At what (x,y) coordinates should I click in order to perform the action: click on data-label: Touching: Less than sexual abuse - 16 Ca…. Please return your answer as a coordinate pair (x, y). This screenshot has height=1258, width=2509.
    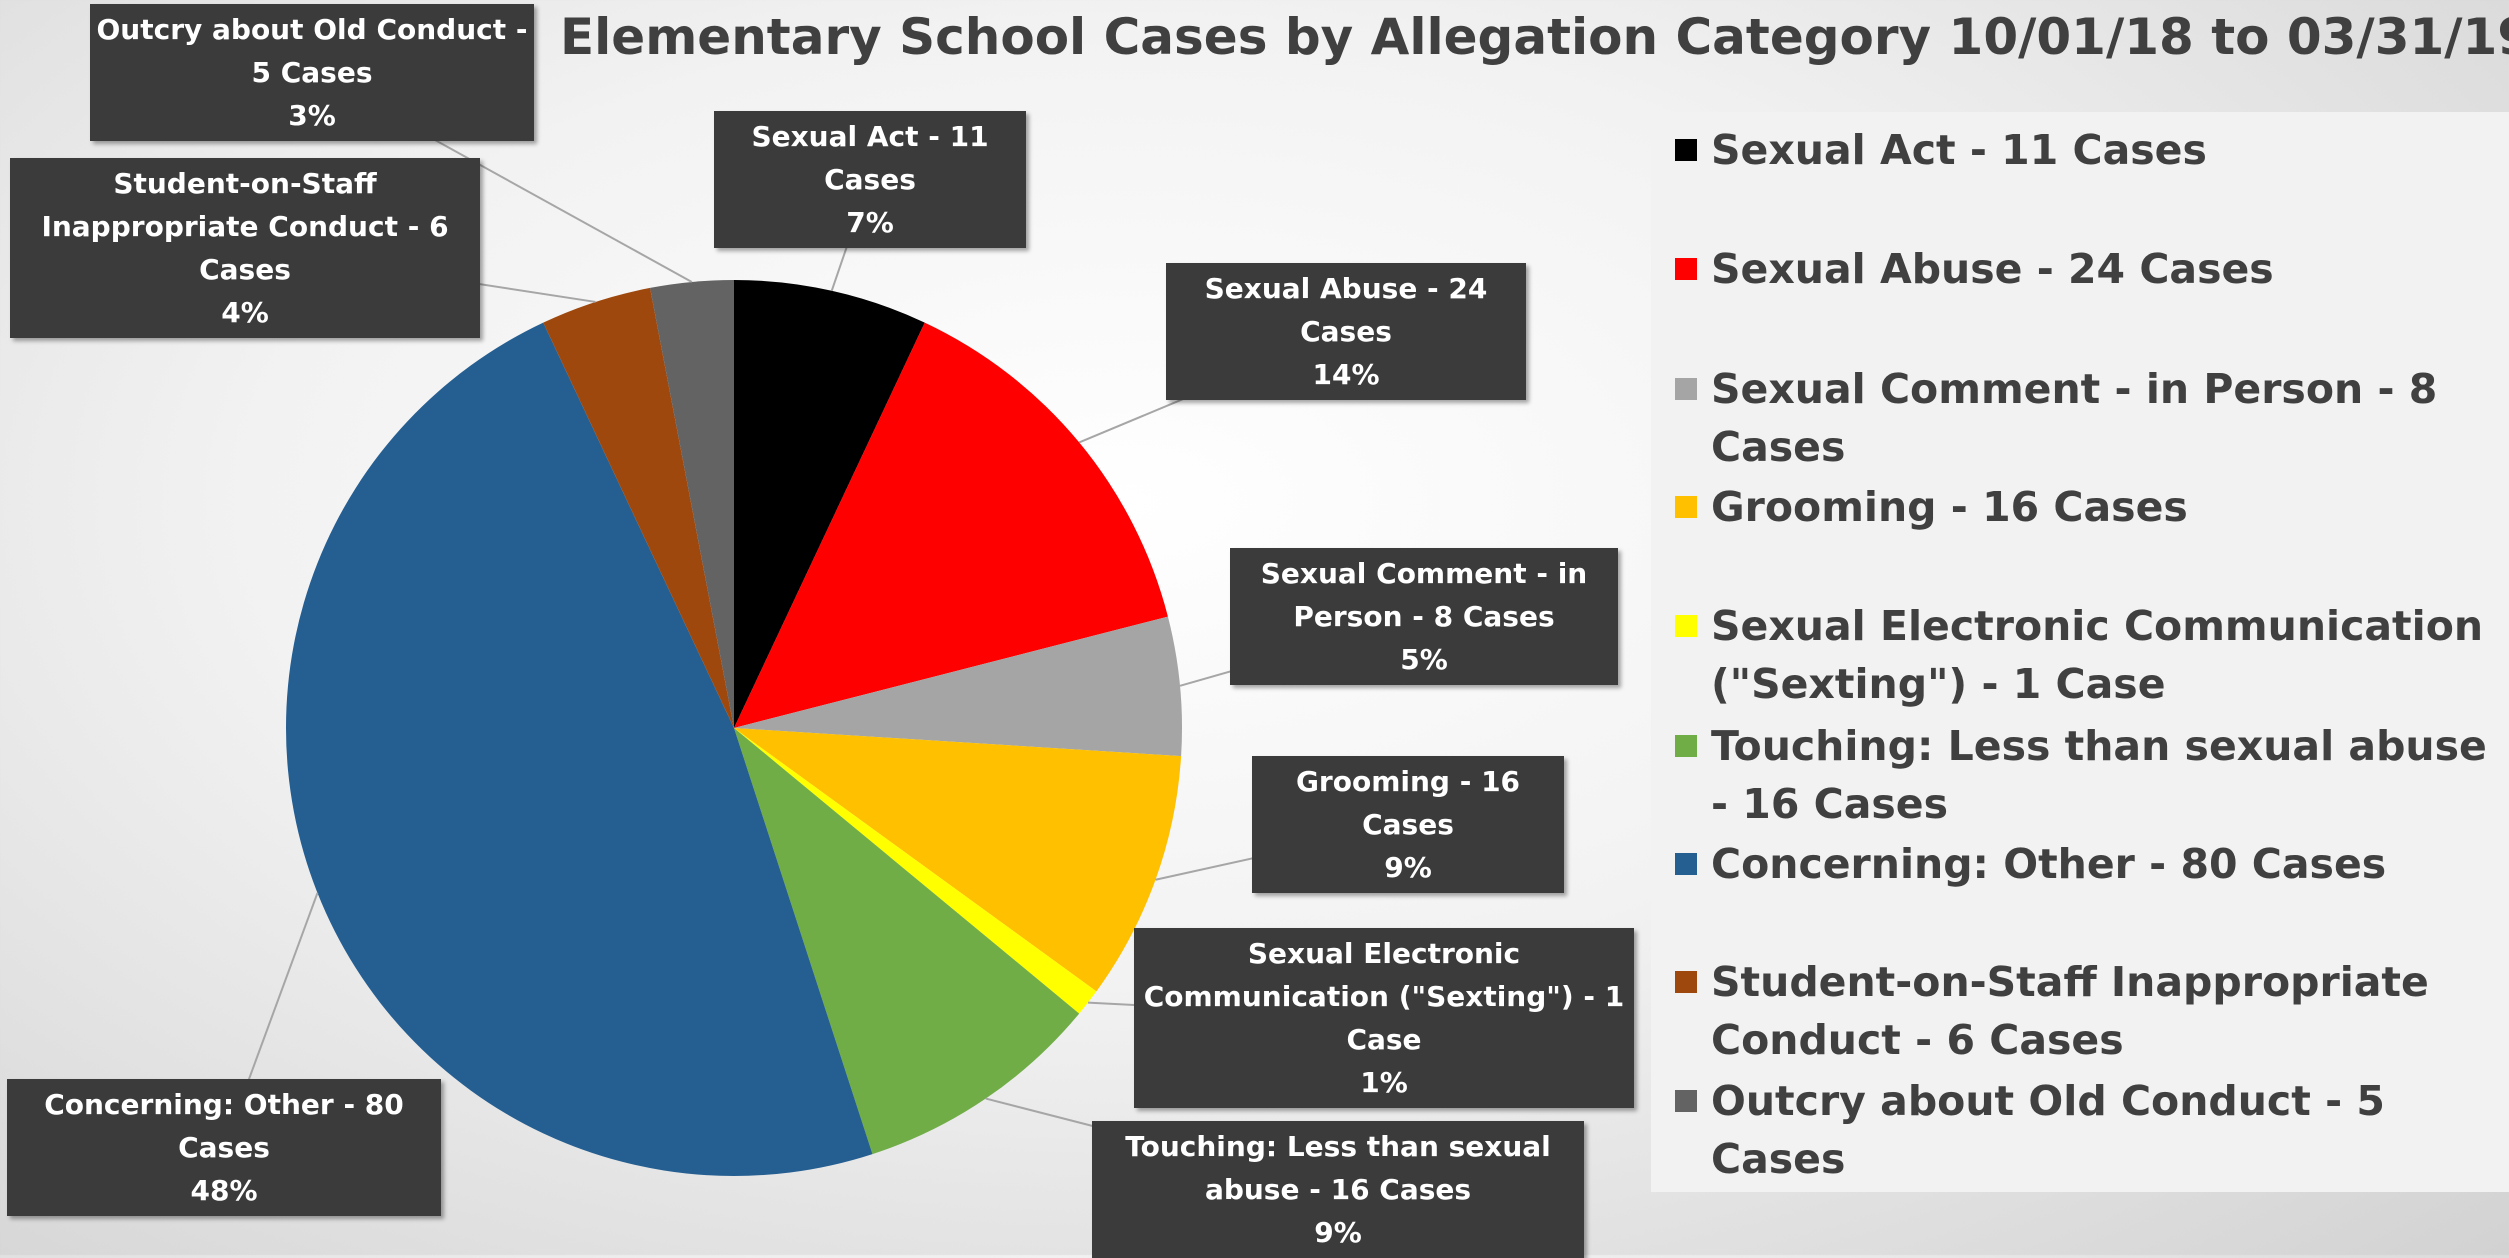
    Looking at the image, I should click on (1338, 1189).